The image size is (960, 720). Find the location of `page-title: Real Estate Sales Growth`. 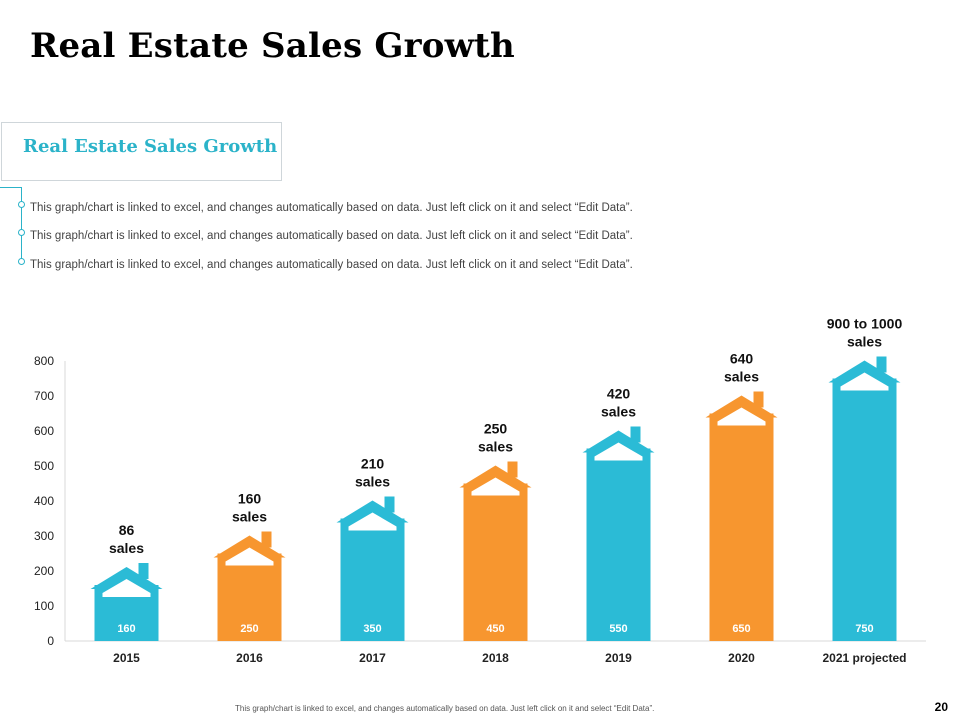

page-title: Real Estate Sales Growth is located at coordinates (272, 46).